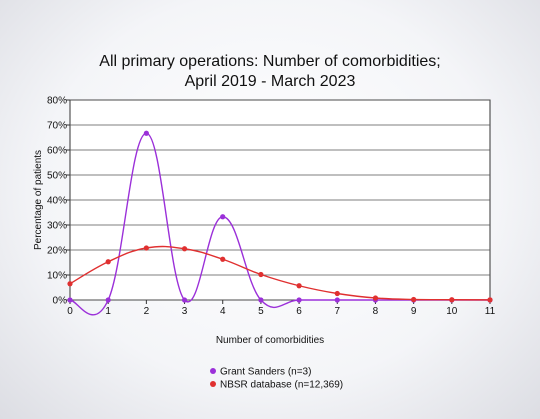 Image resolution: width=540 pixels, height=419 pixels. I want to click on x-axis-label: Number of comorbidities, so click(270, 340).